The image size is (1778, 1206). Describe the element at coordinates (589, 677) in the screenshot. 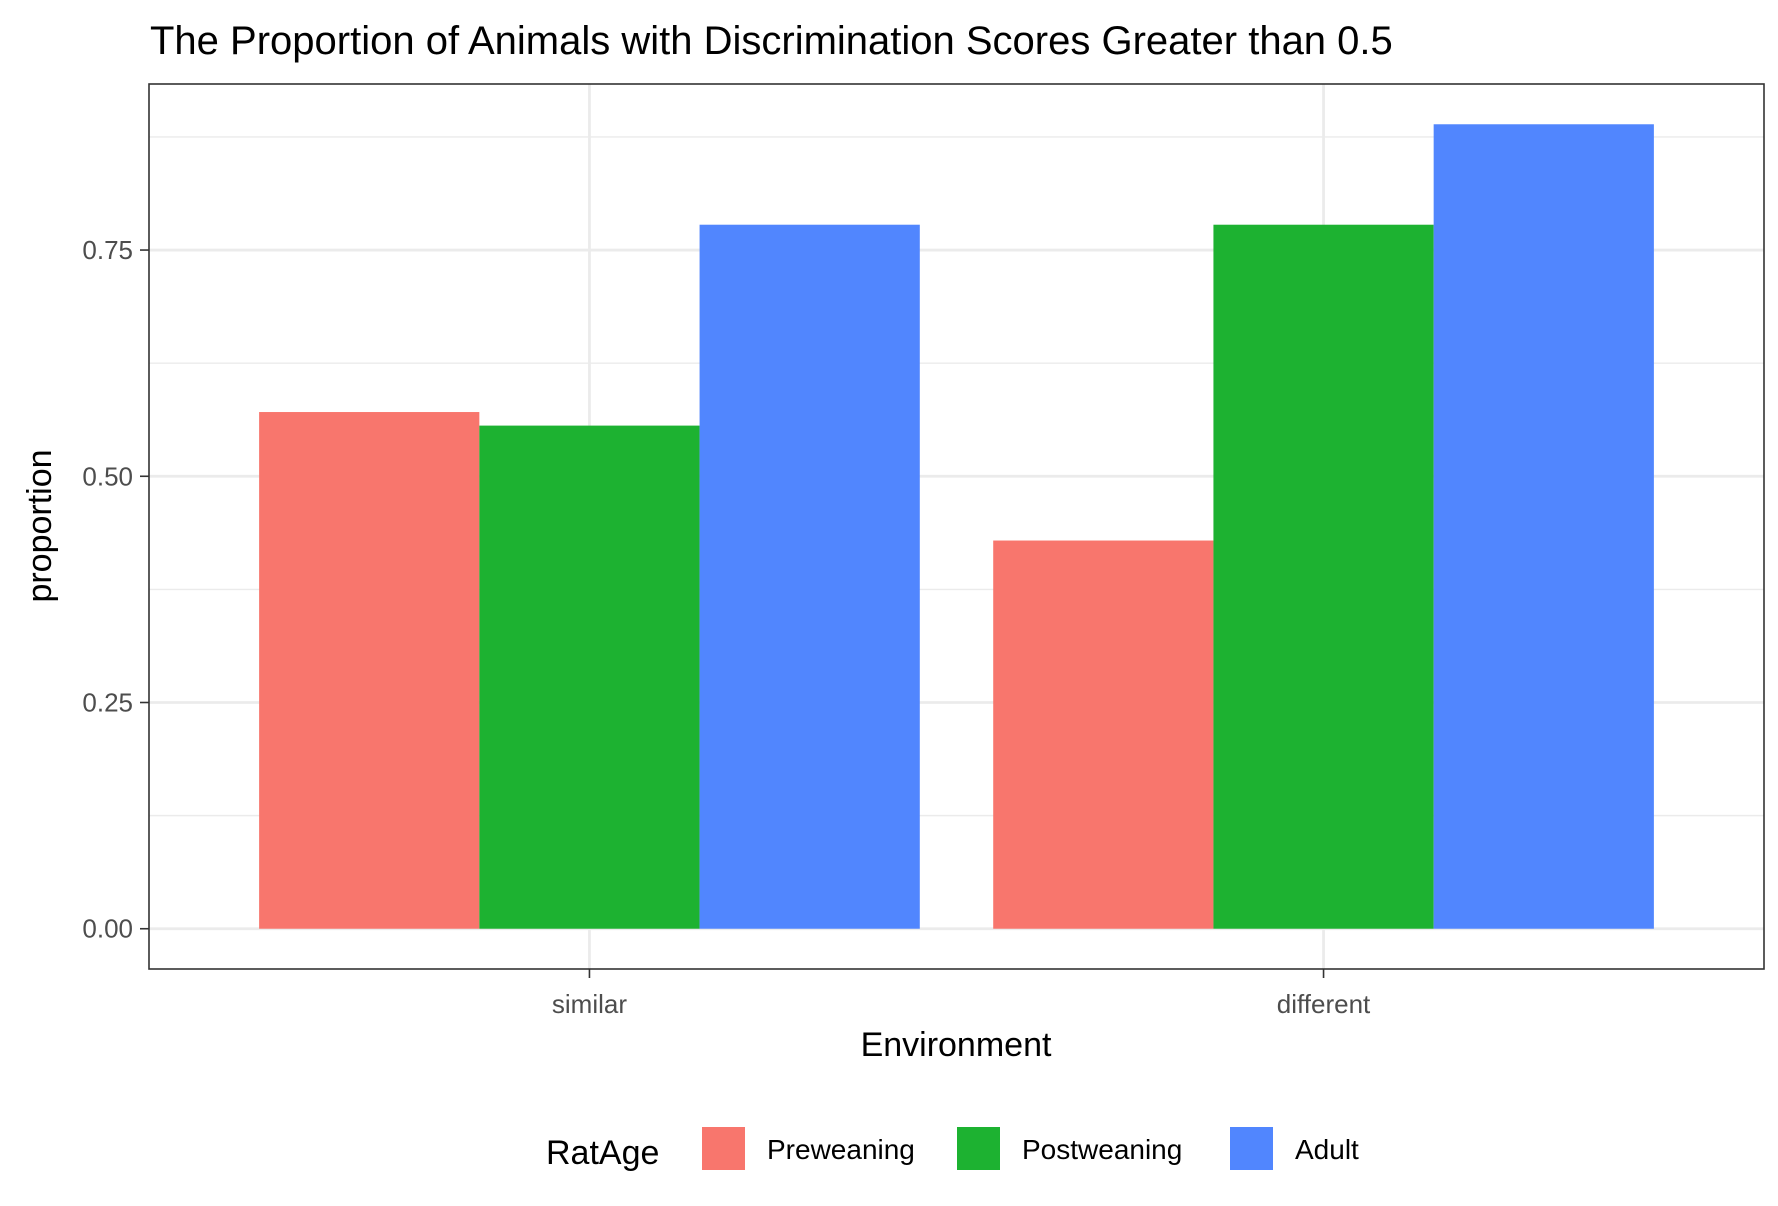

I see `bar-postweaning-similar` at that location.